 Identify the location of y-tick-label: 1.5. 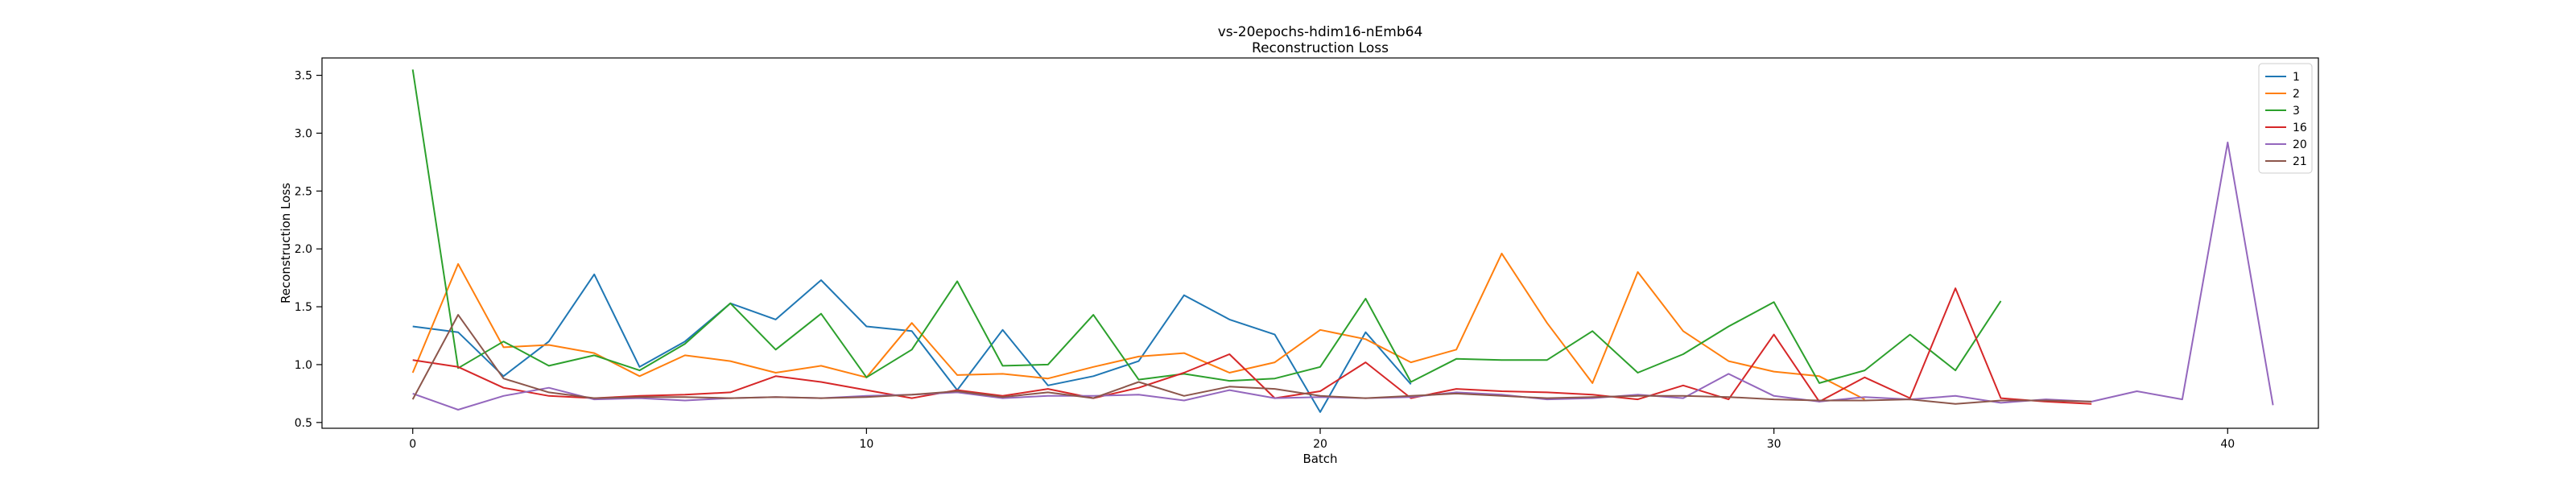
(303, 307).